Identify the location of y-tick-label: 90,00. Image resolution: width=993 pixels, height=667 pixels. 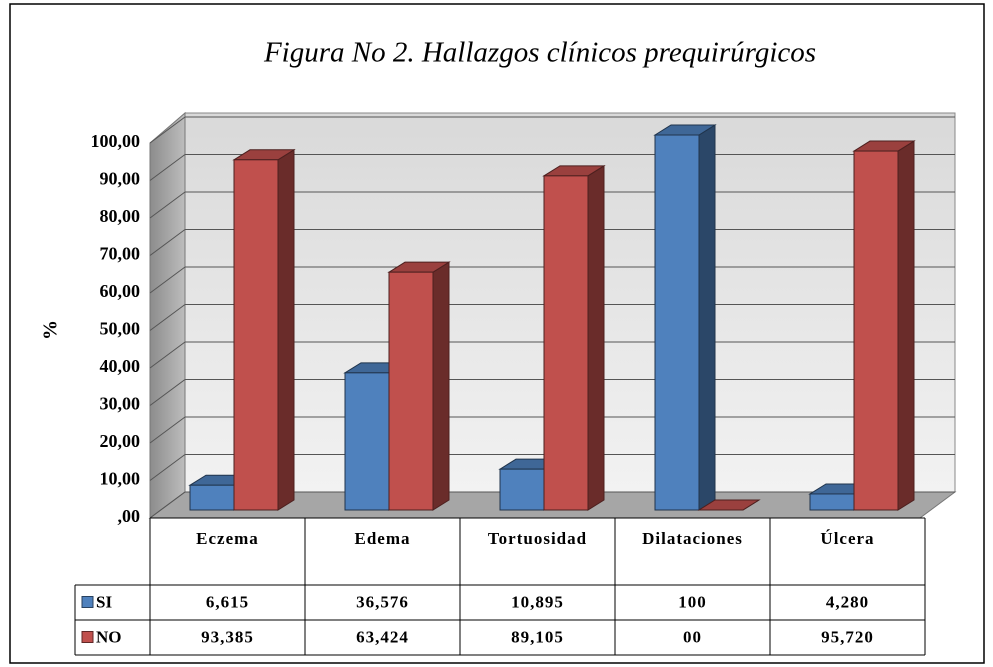
(120, 179).